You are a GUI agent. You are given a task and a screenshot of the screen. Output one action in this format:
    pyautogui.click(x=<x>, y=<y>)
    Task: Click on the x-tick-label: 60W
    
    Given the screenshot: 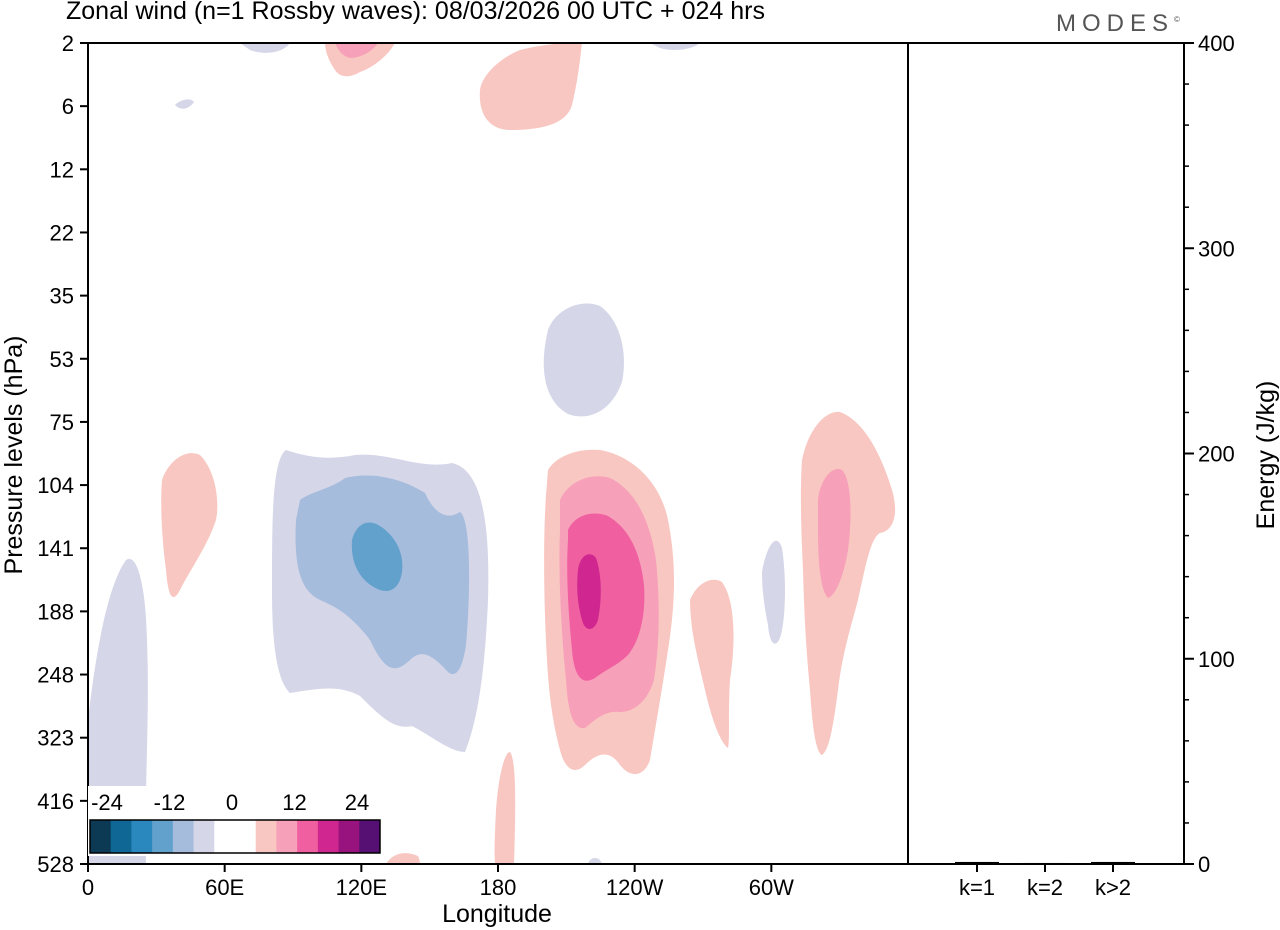 What is the action you would take?
    pyautogui.click(x=771, y=887)
    